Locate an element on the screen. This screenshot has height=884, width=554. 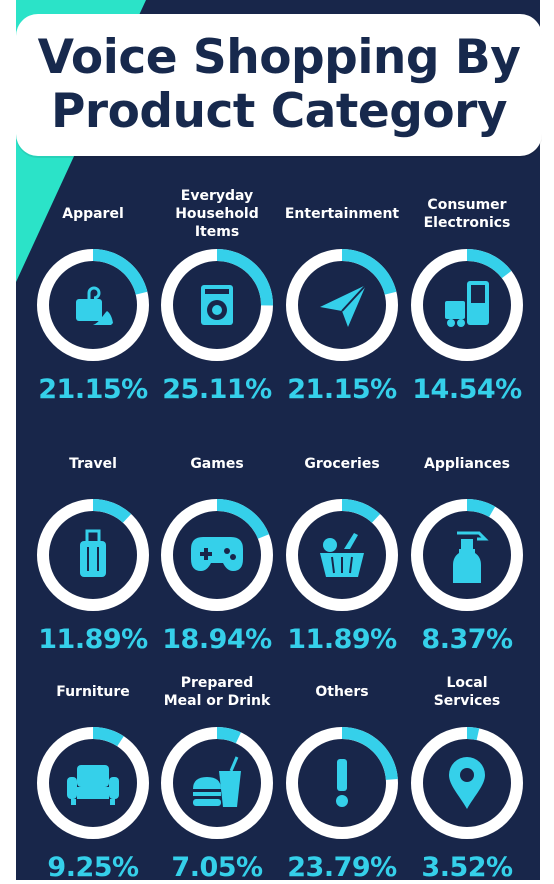
electronics-icon is located at coordinates (467, 304).